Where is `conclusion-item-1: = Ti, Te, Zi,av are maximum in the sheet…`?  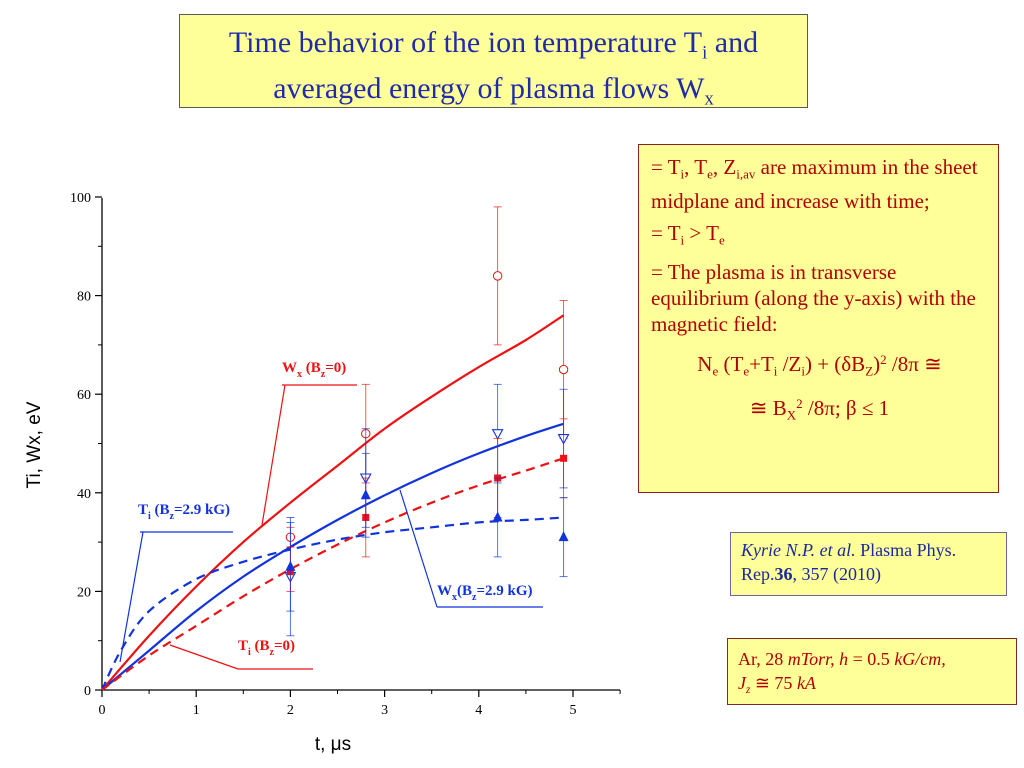
conclusion-item-1: = Ti, Te, Zi,av are maximum in the sheet… is located at coordinates (814, 184).